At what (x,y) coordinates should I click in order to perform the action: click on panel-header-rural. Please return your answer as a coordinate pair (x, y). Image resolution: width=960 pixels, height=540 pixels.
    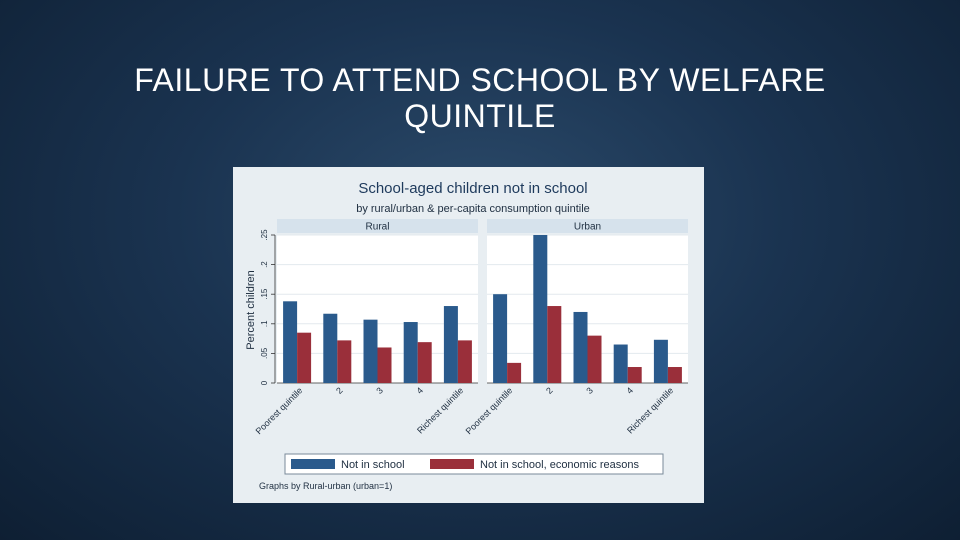
    Looking at the image, I should click on (377, 226).